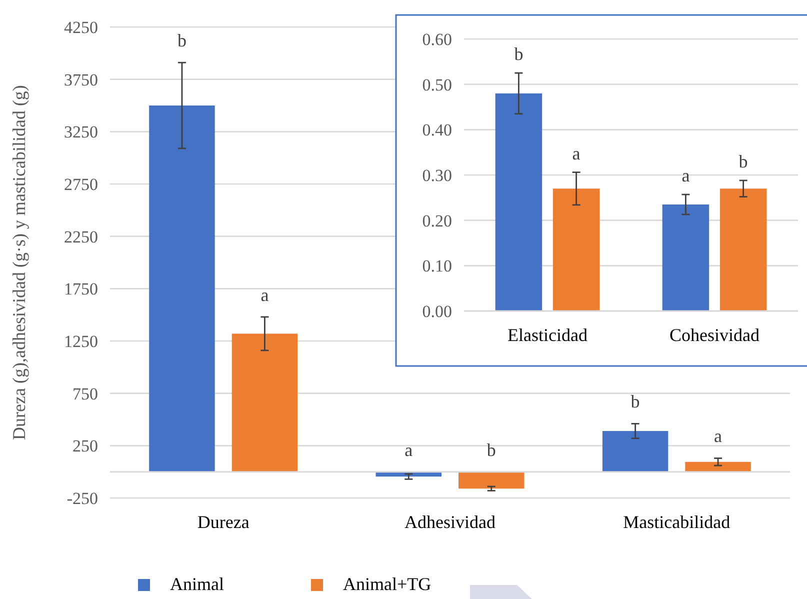 This screenshot has height=599, width=807. Describe the element at coordinates (715, 335) in the screenshot. I see `x-tick-label: Cohesividad` at that location.